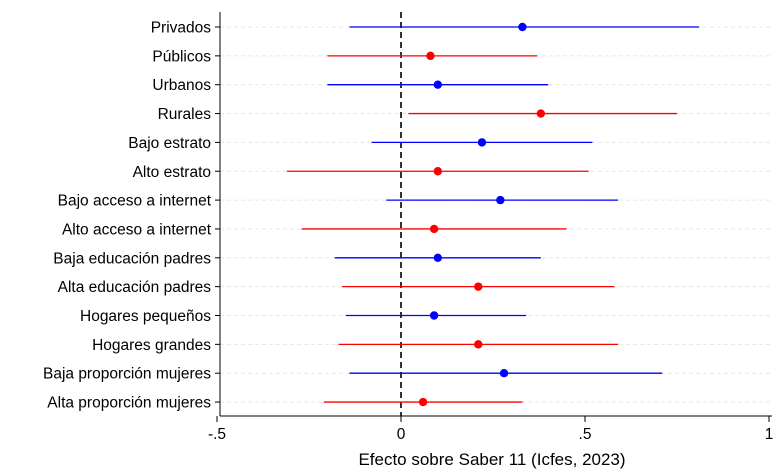 The height and width of the screenshot is (476, 778). Describe the element at coordinates (490, 429) in the screenshot. I see `x-ticks: -.5 0 .5 1` at that location.